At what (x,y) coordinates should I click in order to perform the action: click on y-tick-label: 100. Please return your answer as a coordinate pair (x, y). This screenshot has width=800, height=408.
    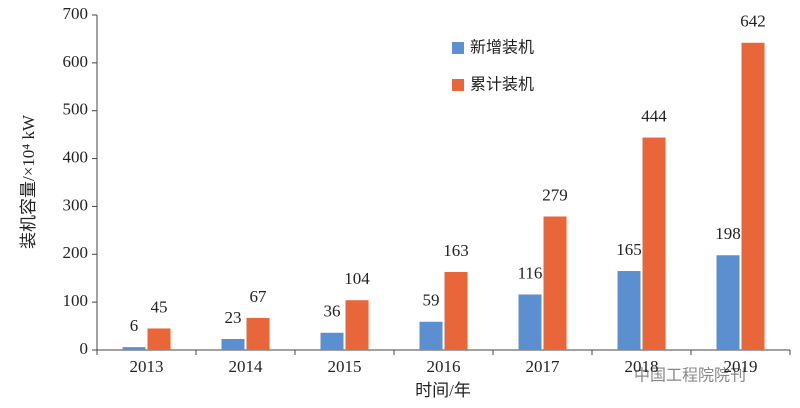
    Looking at the image, I should click on (76, 300).